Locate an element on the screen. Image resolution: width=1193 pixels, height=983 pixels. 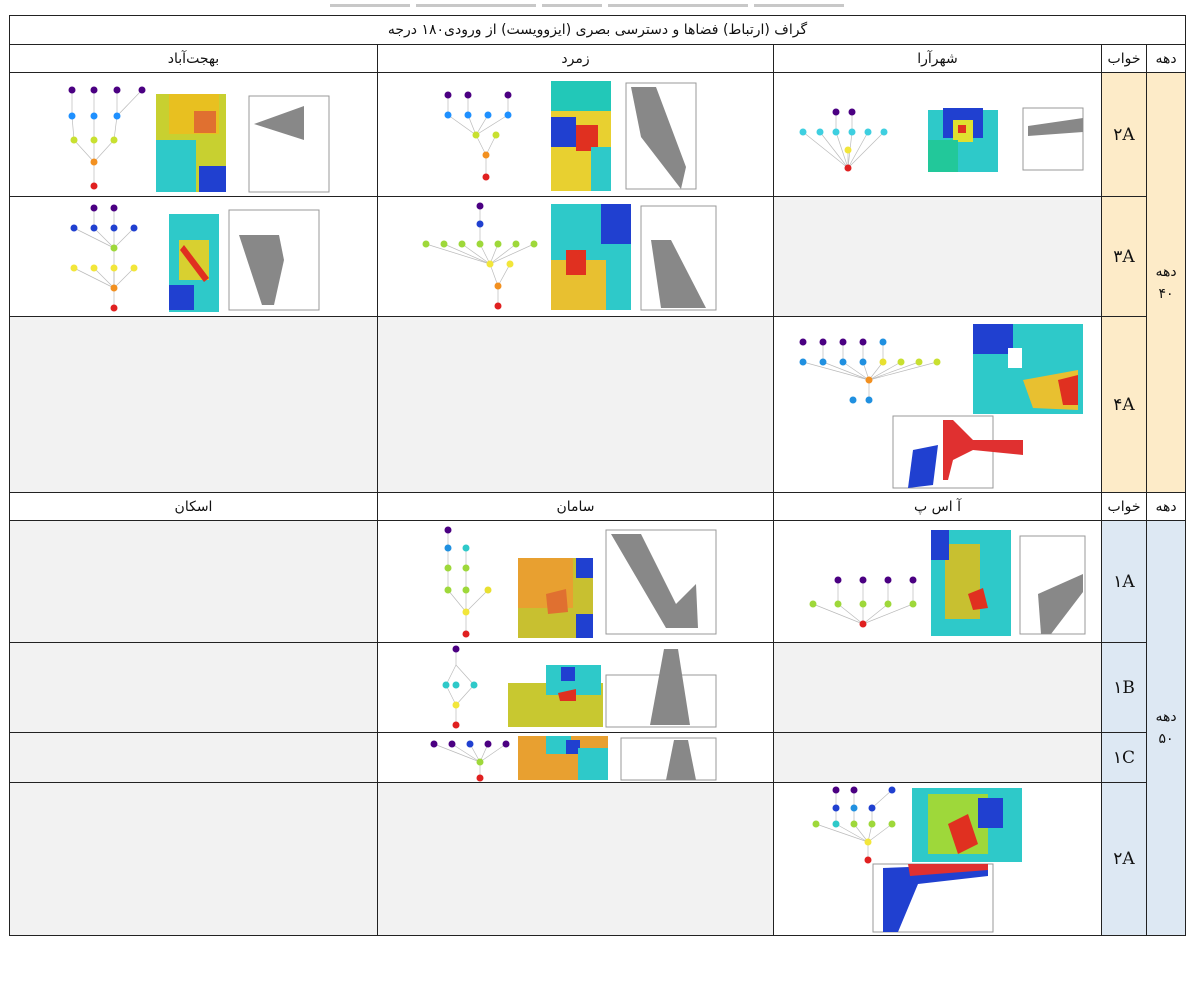
figure-saman-1a is located at coordinates (575, 581).